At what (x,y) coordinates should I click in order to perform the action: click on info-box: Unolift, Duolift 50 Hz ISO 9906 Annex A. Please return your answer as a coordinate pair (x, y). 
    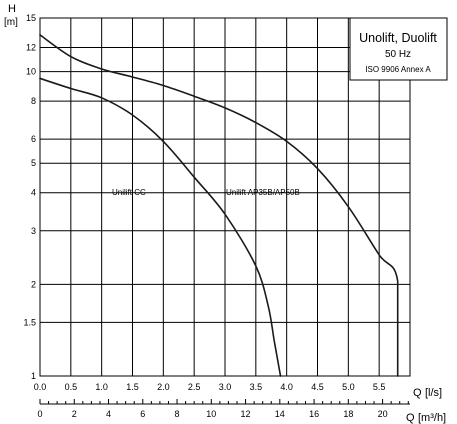
    Looking at the image, I should click on (398, 49).